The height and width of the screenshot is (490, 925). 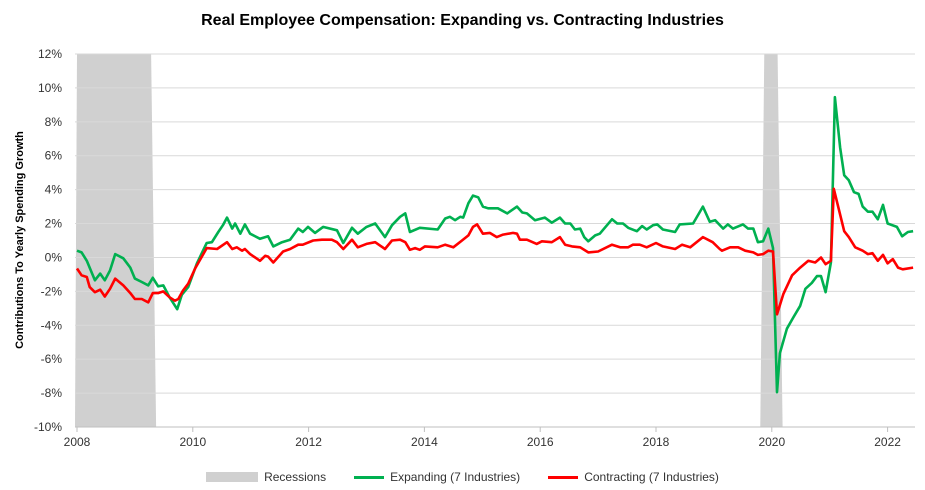 I want to click on legend-label-recessions: Recessions, so click(x=295, y=477).